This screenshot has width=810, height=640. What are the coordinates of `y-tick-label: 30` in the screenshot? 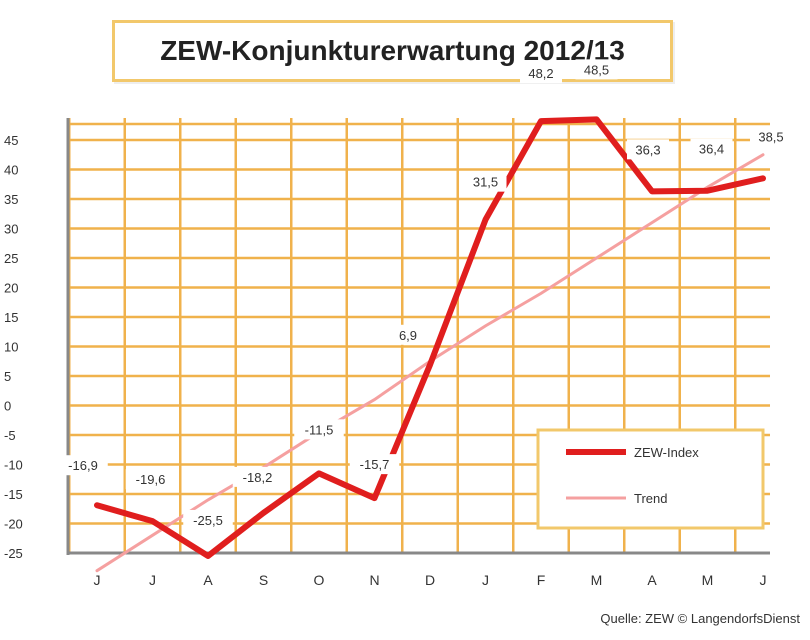 It's located at (11, 229).